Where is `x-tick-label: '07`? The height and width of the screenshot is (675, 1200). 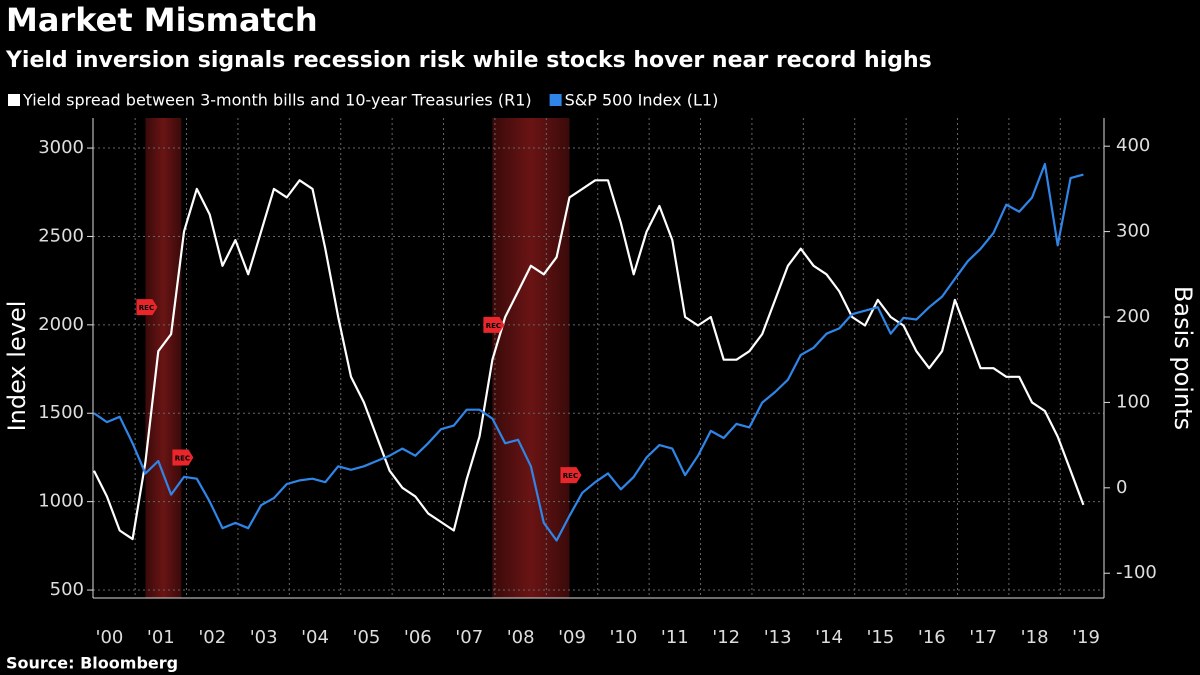
x-tick-label: '07 is located at coordinates (469, 637).